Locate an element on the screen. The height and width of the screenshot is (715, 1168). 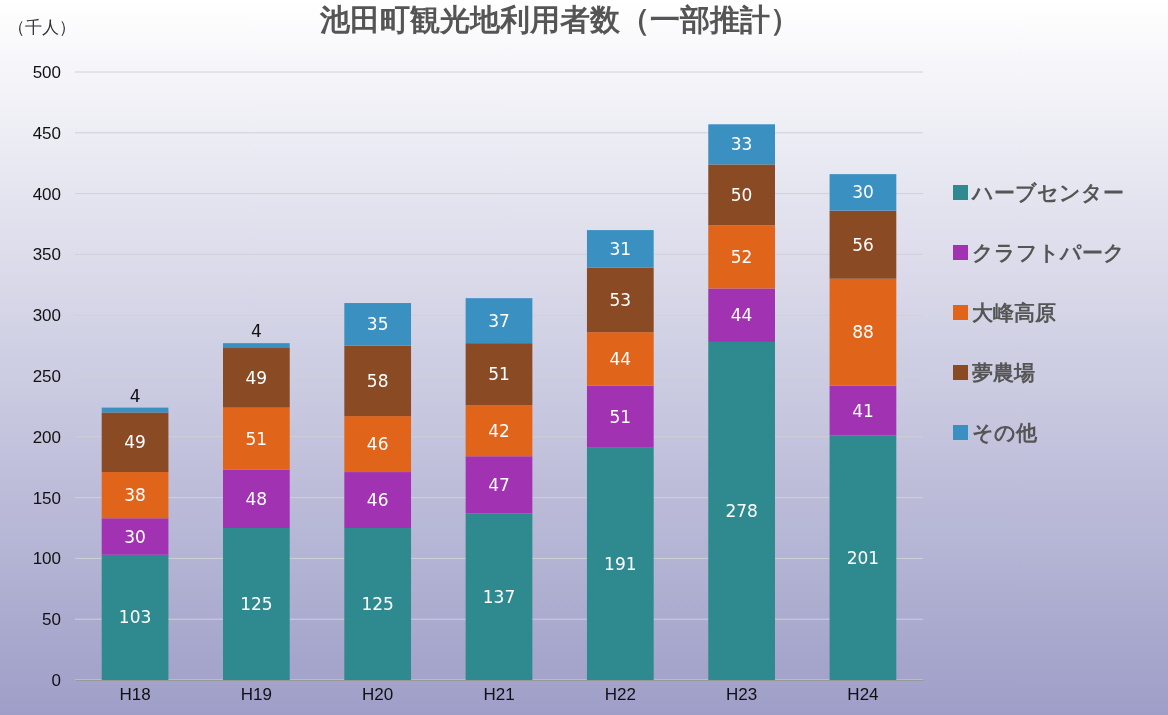
y-tick-label: 350 is located at coordinates (46, 255).